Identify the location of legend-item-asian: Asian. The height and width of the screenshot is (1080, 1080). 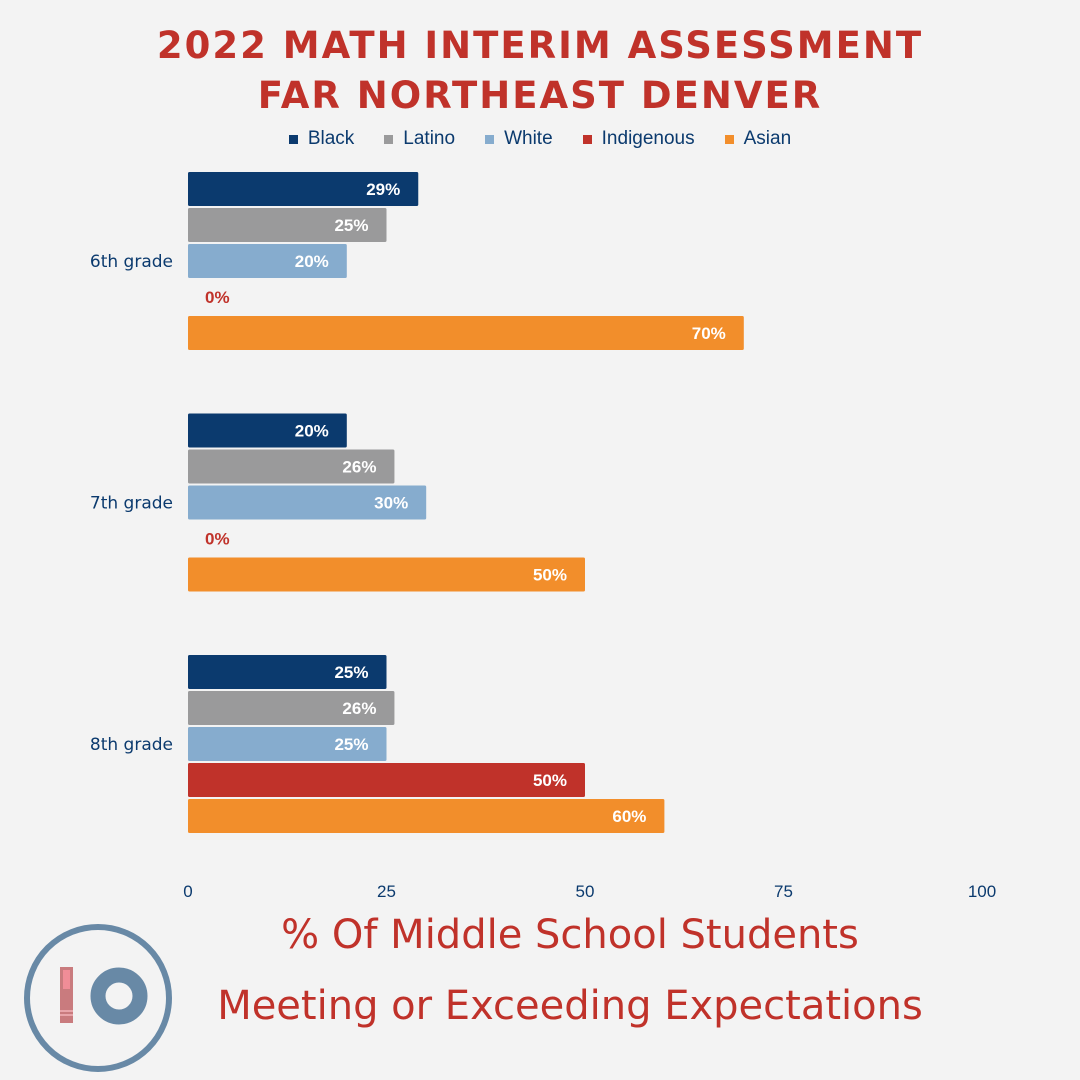
(758, 139).